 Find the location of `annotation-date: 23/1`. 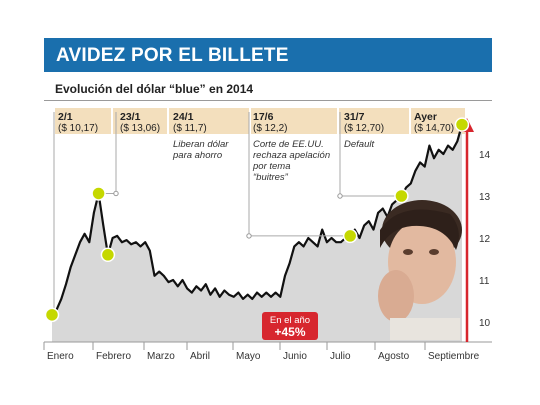

annotation-date: 23/1 is located at coordinates (130, 117).